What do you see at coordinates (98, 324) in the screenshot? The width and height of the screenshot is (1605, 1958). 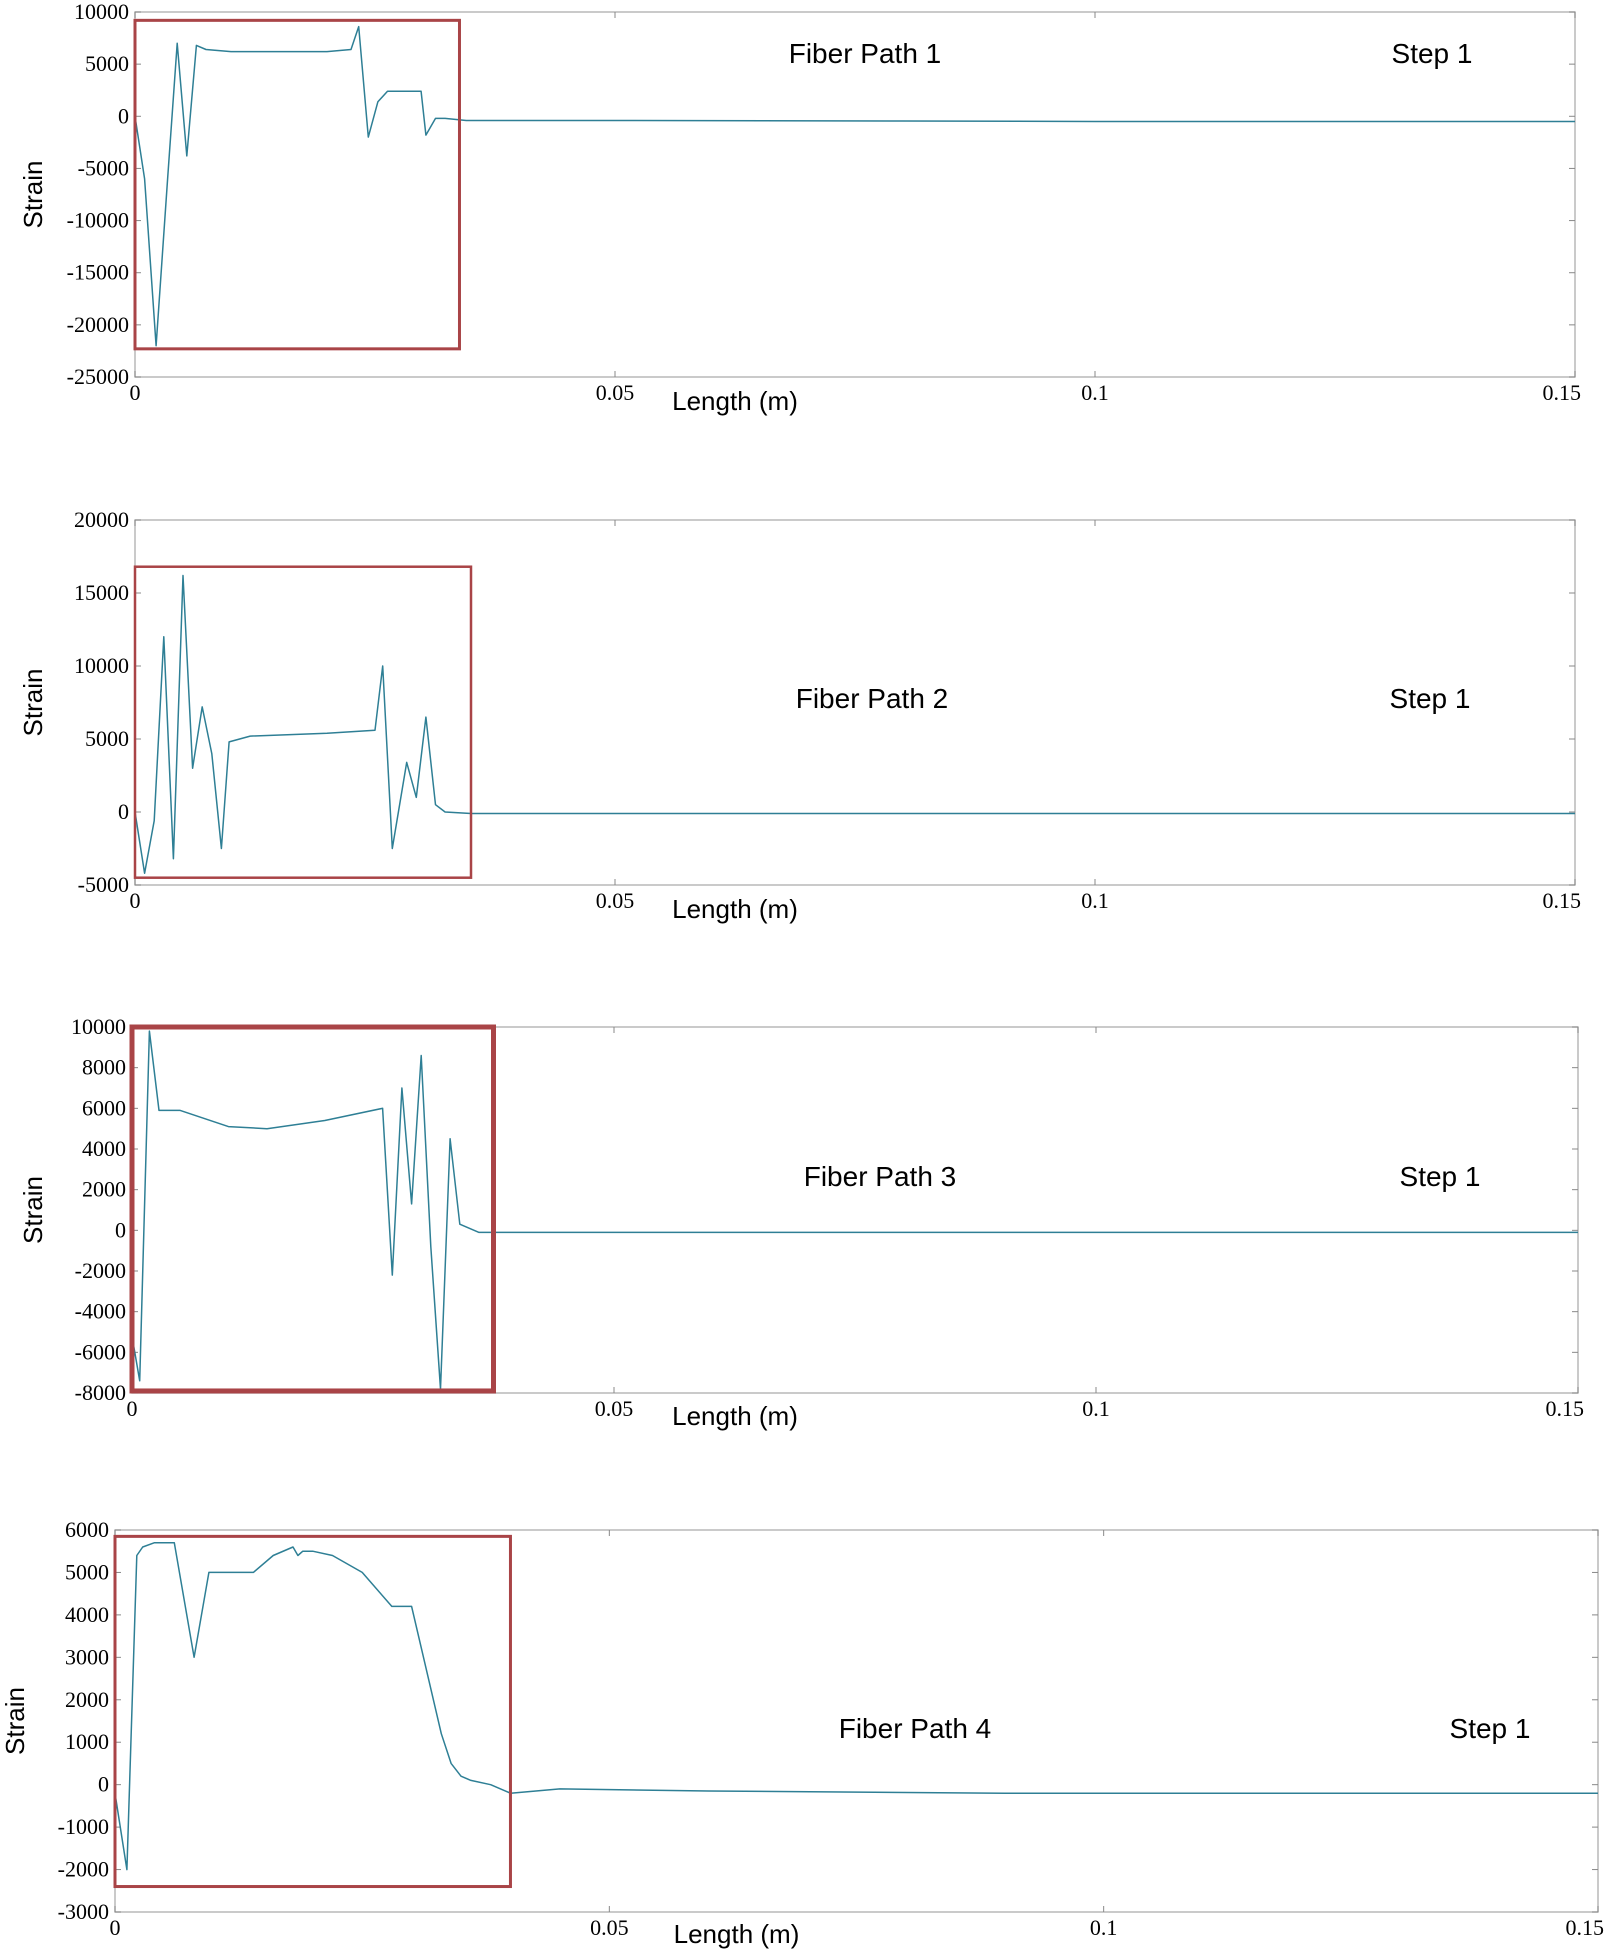 I see `y-tick-label: -20000` at bounding box center [98, 324].